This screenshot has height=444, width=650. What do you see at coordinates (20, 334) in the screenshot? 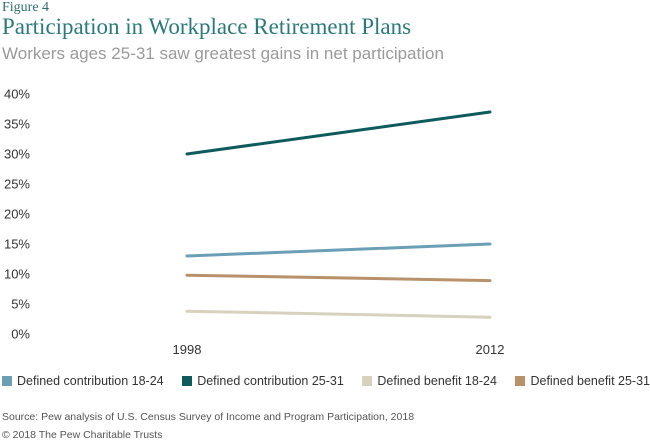
I see `y-tick-label: 0%` at bounding box center [20, 334].